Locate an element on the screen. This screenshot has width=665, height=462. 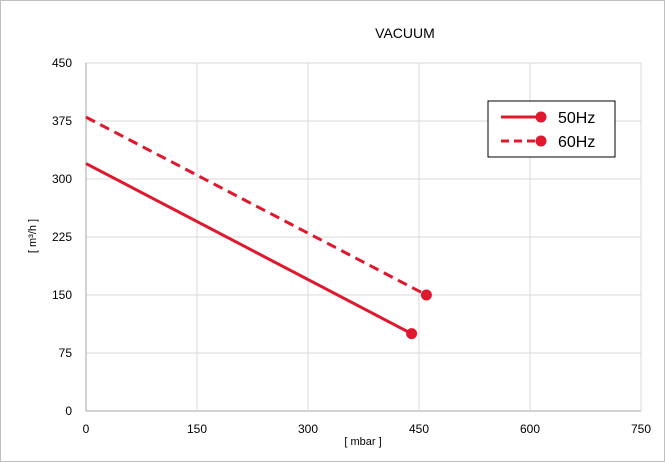
x-tick-label: 300 is located at coordinates (308, 429).